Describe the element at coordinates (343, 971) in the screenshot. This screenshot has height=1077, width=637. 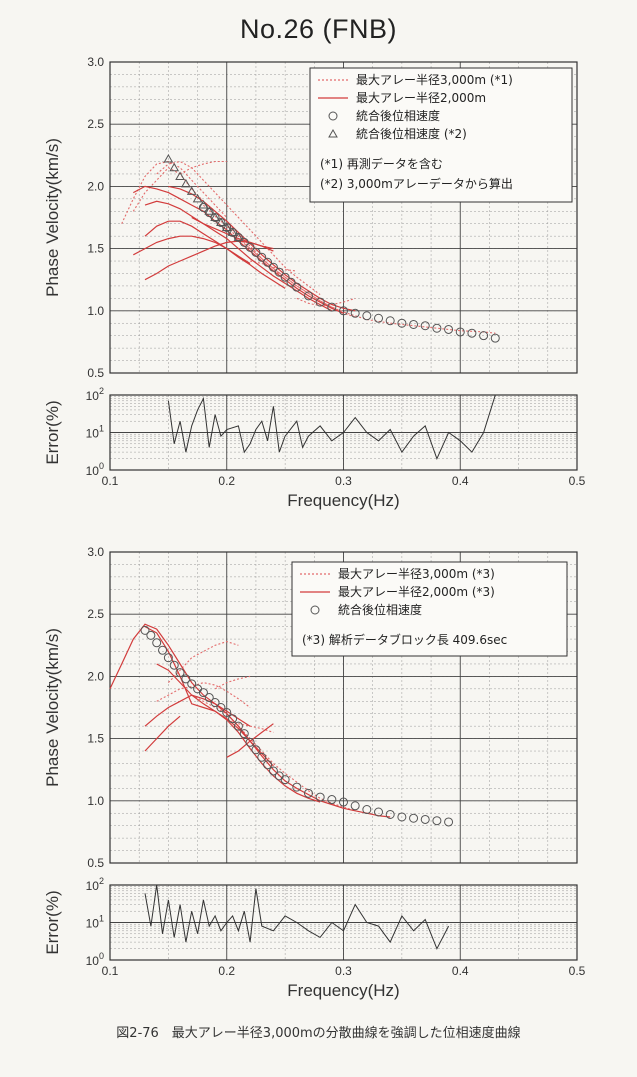
I see `x-tick-label: 0.3` at that location.